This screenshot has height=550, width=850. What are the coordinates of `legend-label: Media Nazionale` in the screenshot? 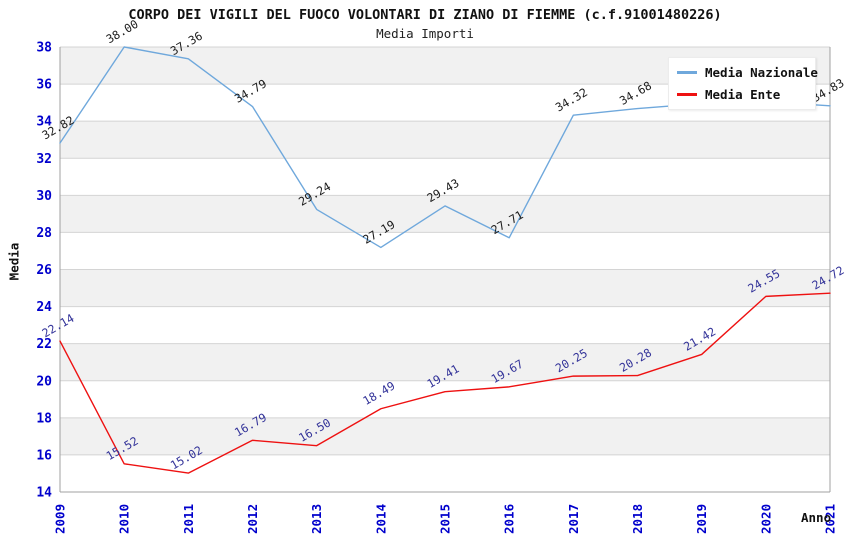 It's located at (761, 72).